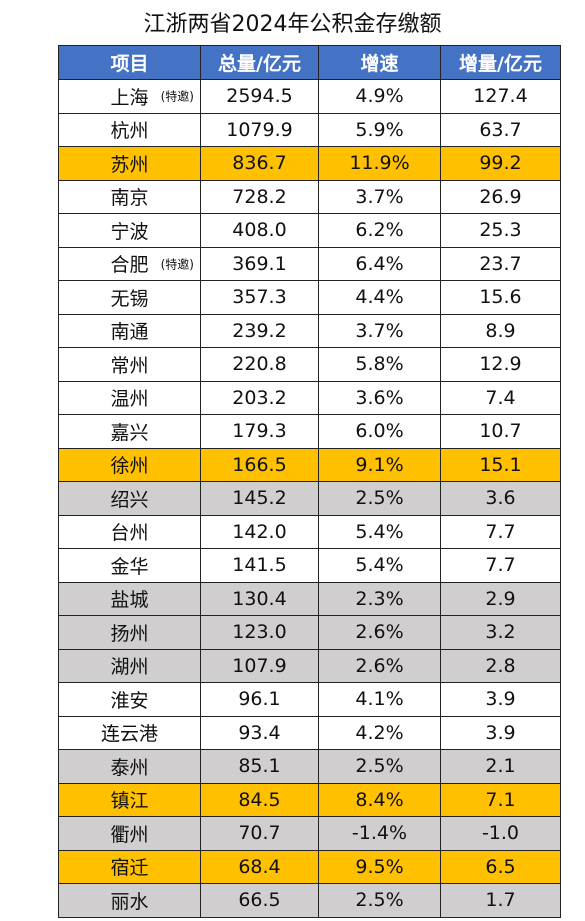 The height and width of the screenshot is (921, 585). I want to click on table-row: 上海 (特邀) 2594.5 4.9% 127.4, so click(309, 96).